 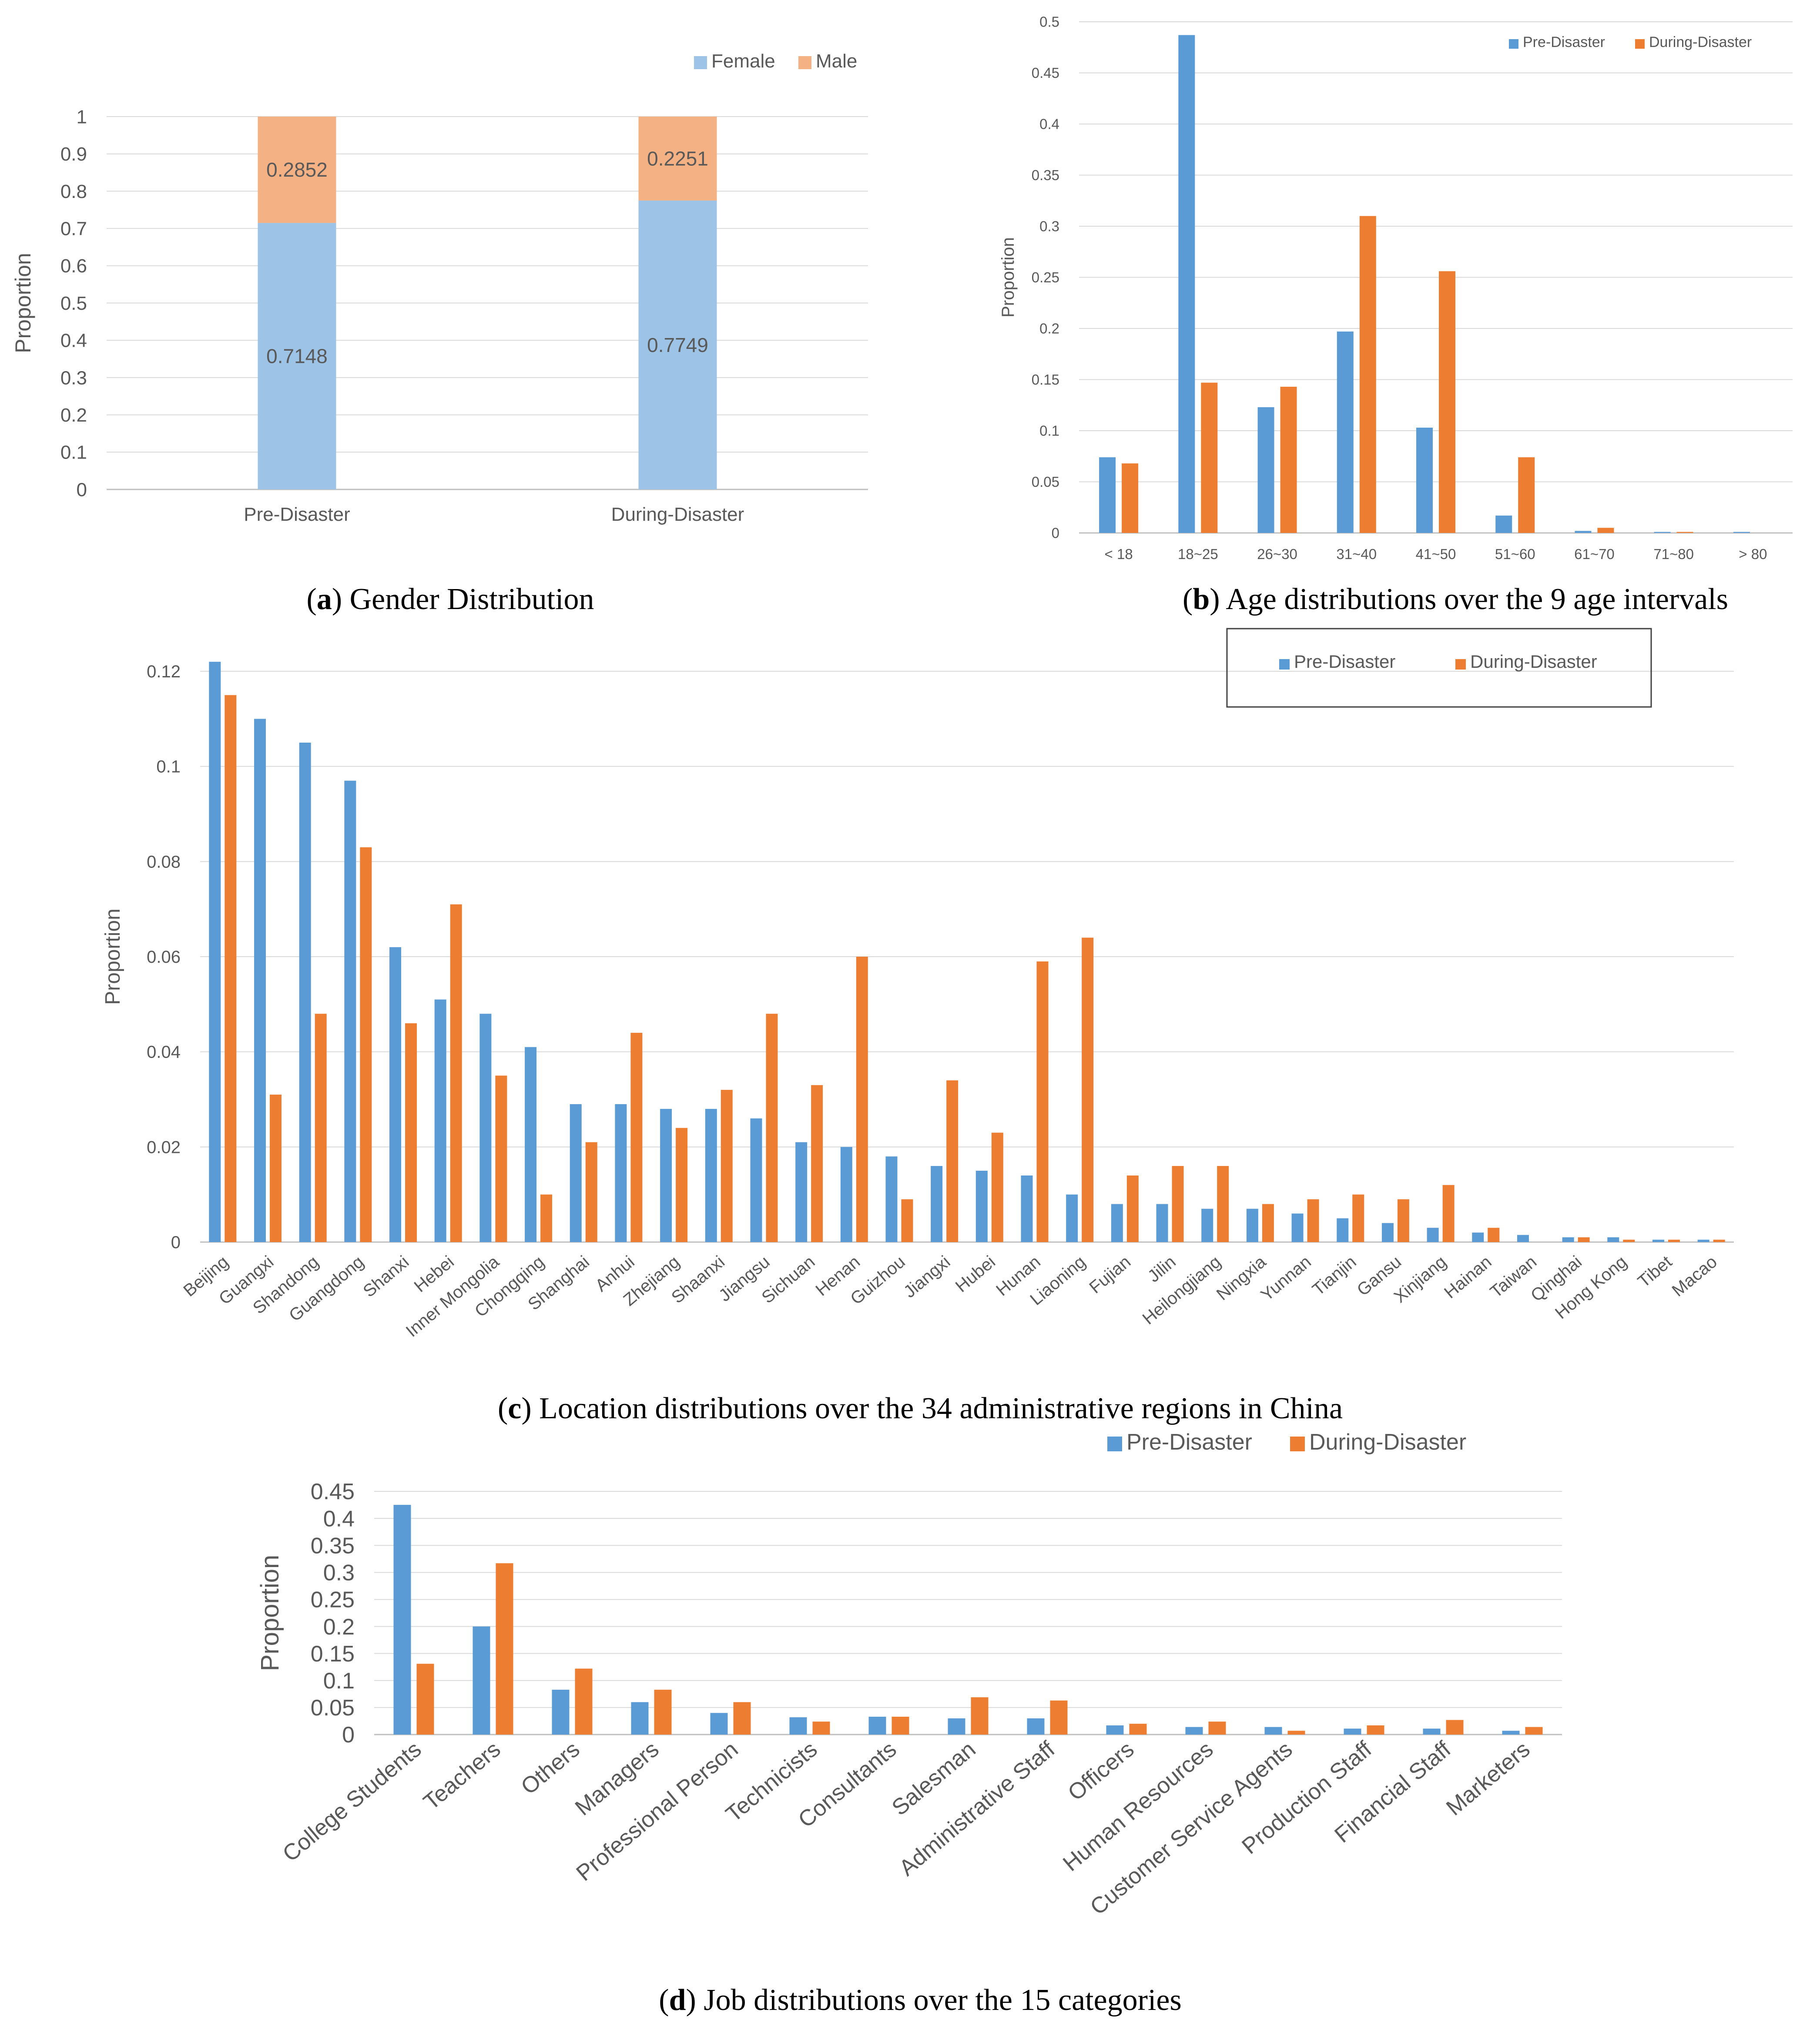 I want to click on bar-pre-disaster-taiwan, so click(x=1523, y=1239).